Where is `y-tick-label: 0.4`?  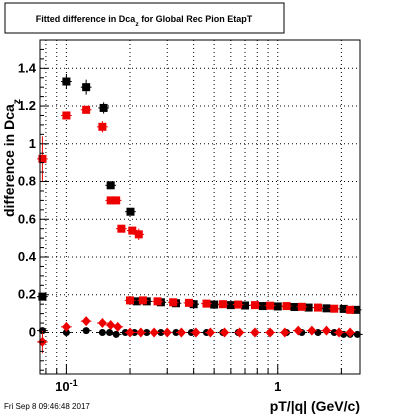 y-tick-label: 0.4 is located at coordinates (27, 256).